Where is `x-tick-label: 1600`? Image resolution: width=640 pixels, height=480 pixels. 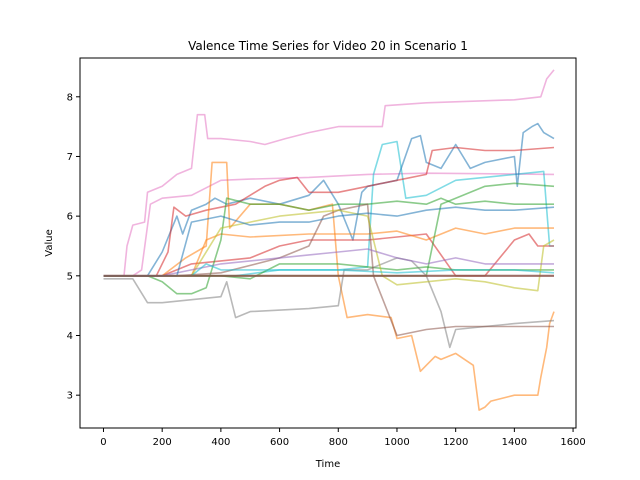 x-tick-label: 1600 is located at coordinates (572, 442).